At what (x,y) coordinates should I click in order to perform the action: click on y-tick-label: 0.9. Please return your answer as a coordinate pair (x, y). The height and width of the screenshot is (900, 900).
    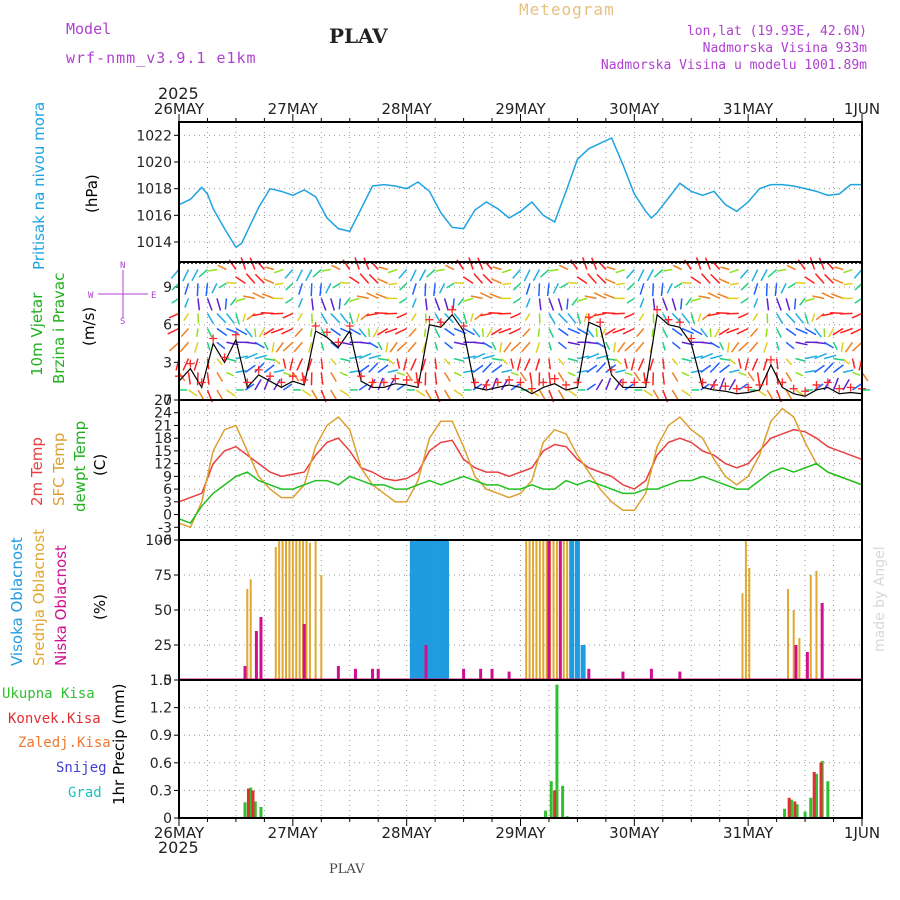
    Looking at the image, I should click on (161, 736).